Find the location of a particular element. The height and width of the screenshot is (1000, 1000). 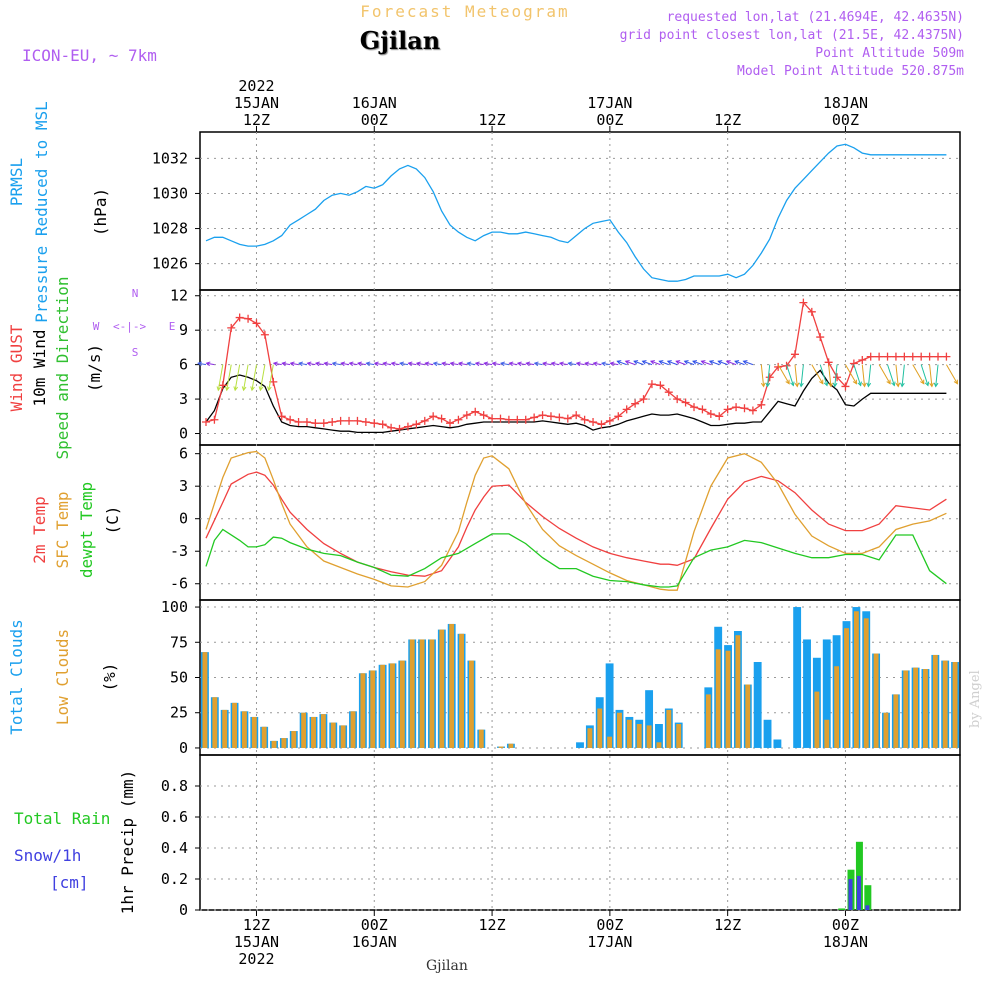

compass-letter: N is located at coordinates (135, 293).